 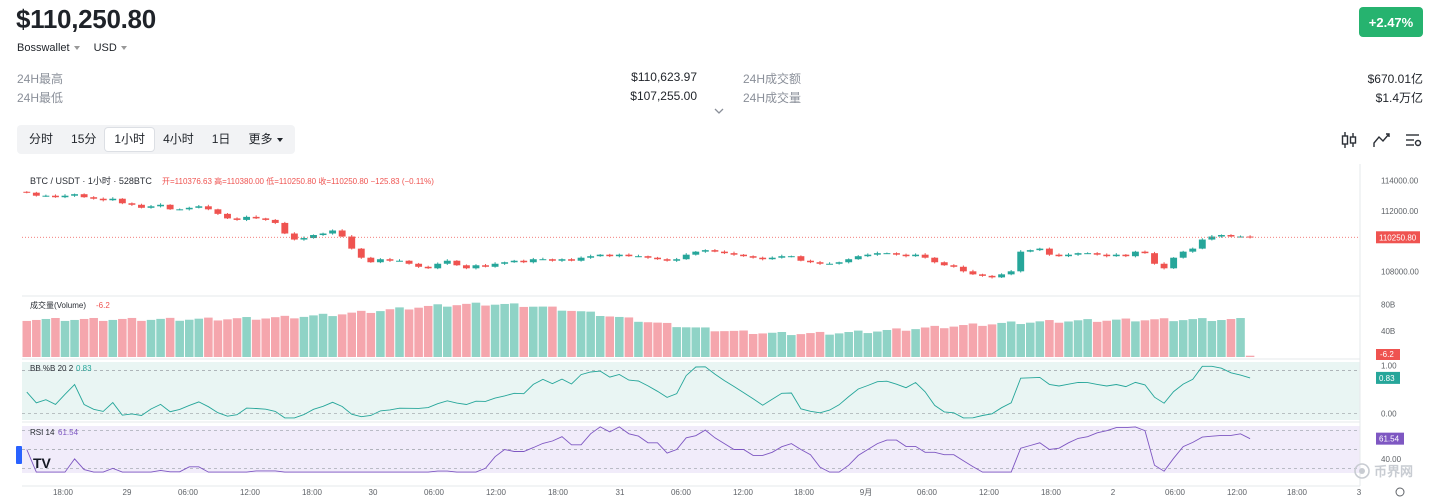 What do you see at coordinates (1387, 354) in the screenshot?
I see `volume-value-label: -6.2` at bounding box center [1387, 354].